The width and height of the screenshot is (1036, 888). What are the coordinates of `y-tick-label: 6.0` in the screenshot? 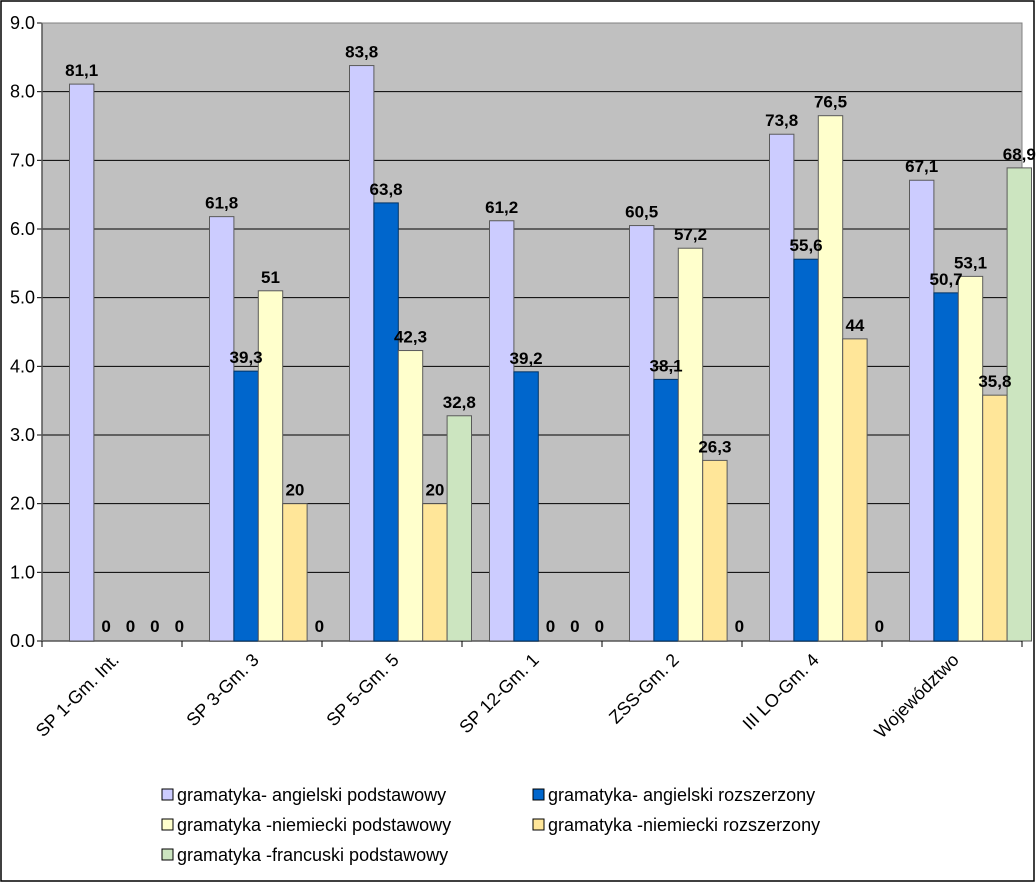 It's located at (22, 229).